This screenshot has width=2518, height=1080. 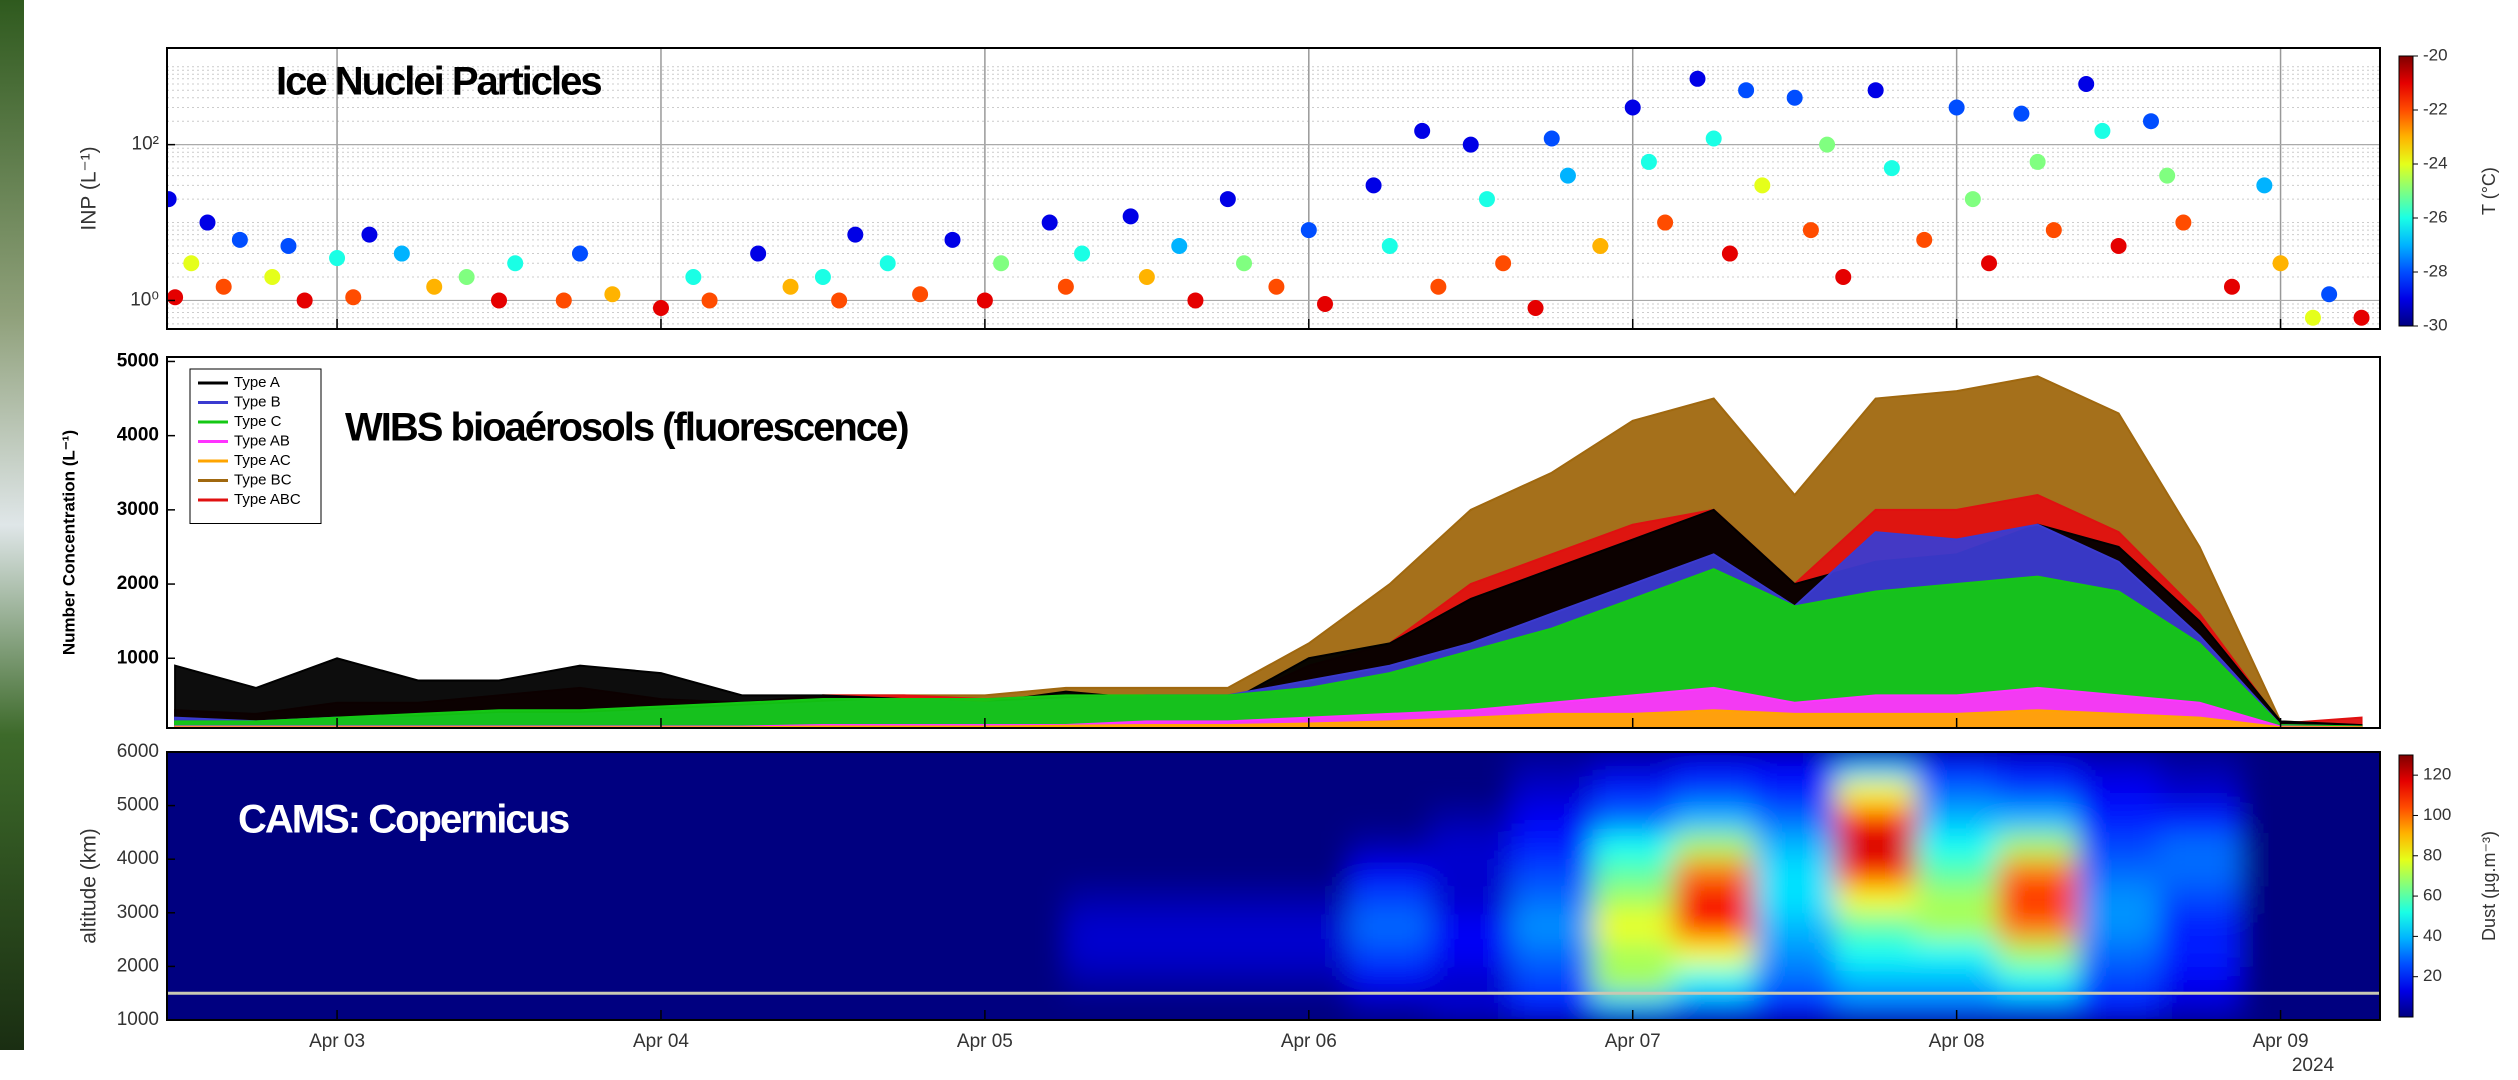 What do you see at coordinates (2432, 854) in the screenshot?
I see `cb-tick-label: 80` at bounding box center [2432, 854].